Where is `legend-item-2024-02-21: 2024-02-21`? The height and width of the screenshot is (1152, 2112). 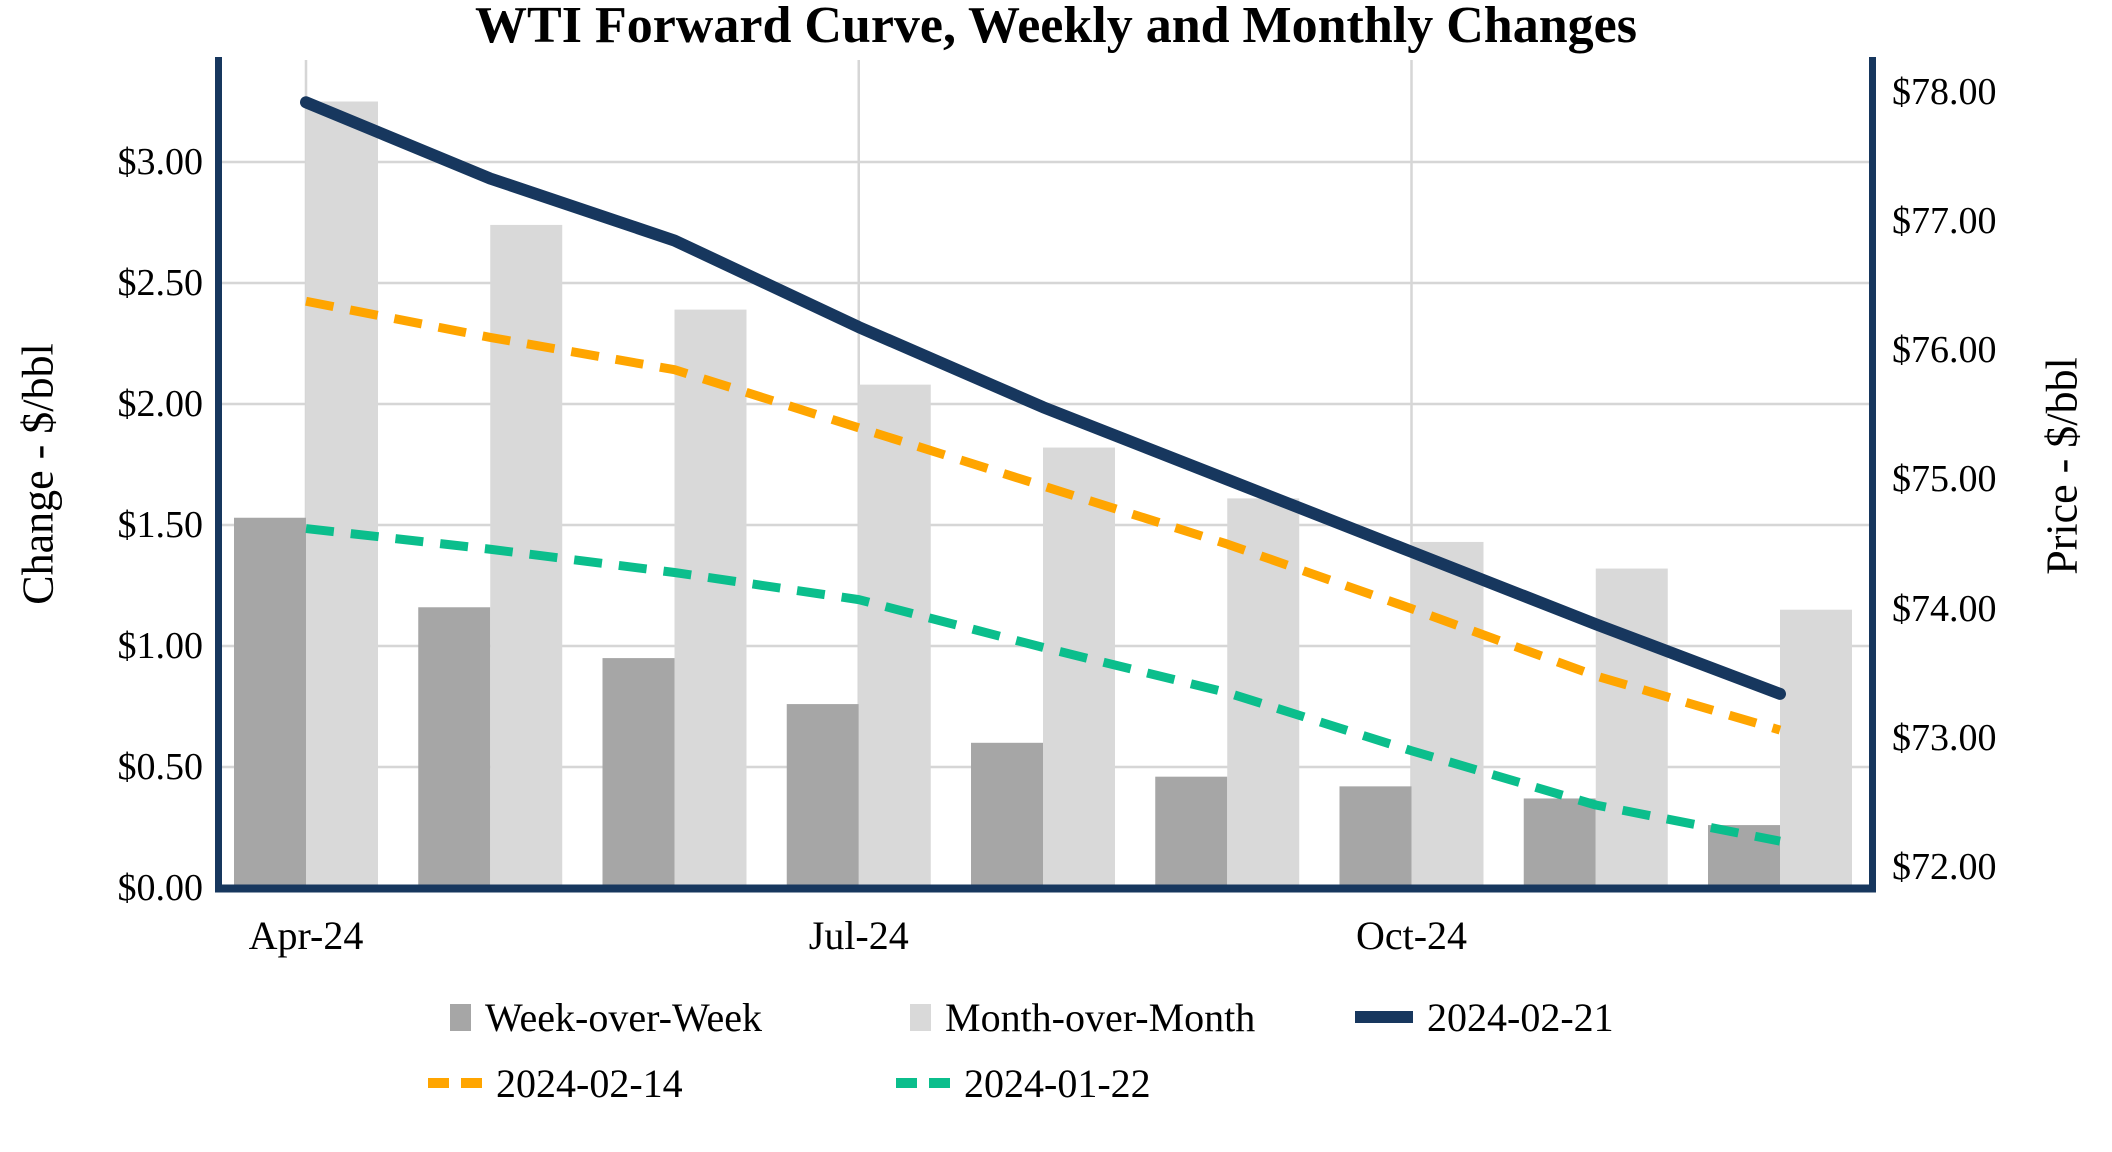 legend-item-2024-02-21: 2024-02-21 is located at coordinates (1484, 1017).